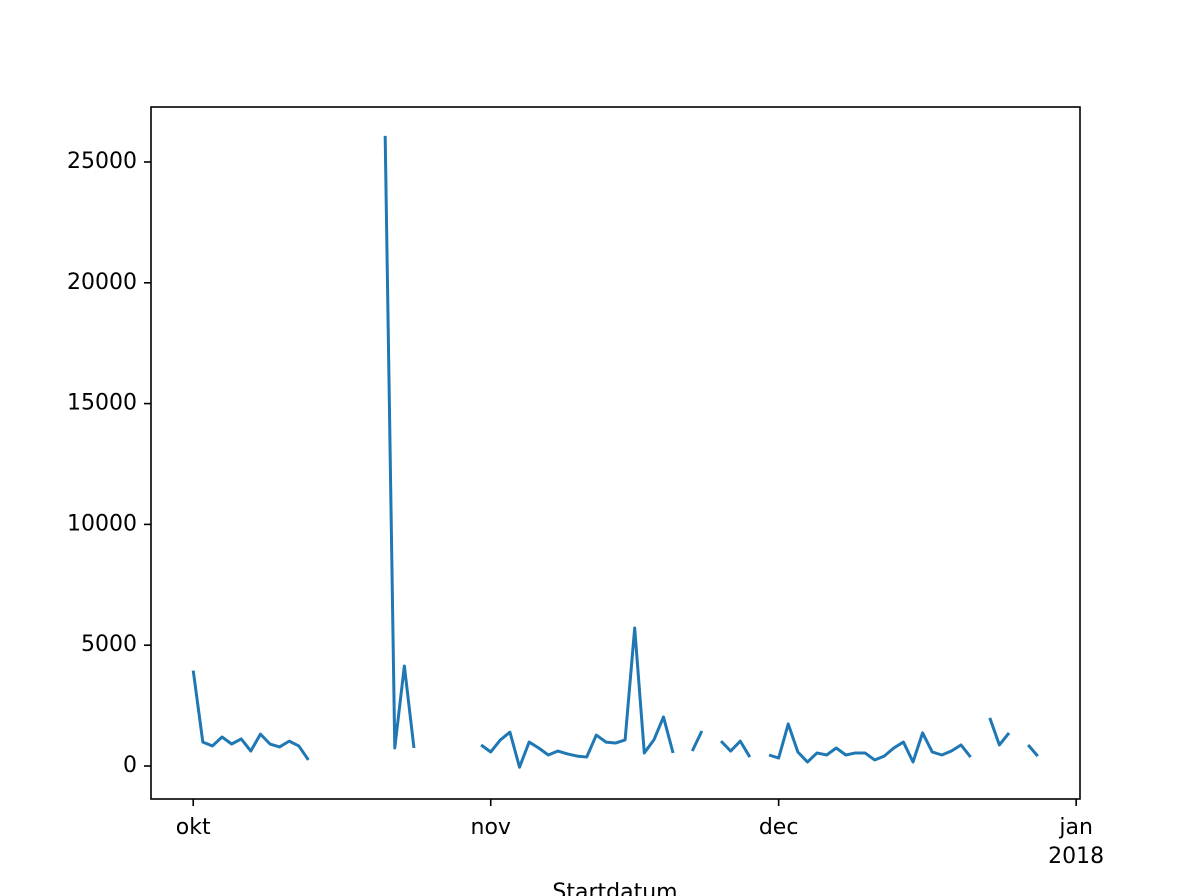  What do you see at coordinates (102, 523) in the screenshot?
I see `y-tick-label: 10000` at bounding box center [102, 523].